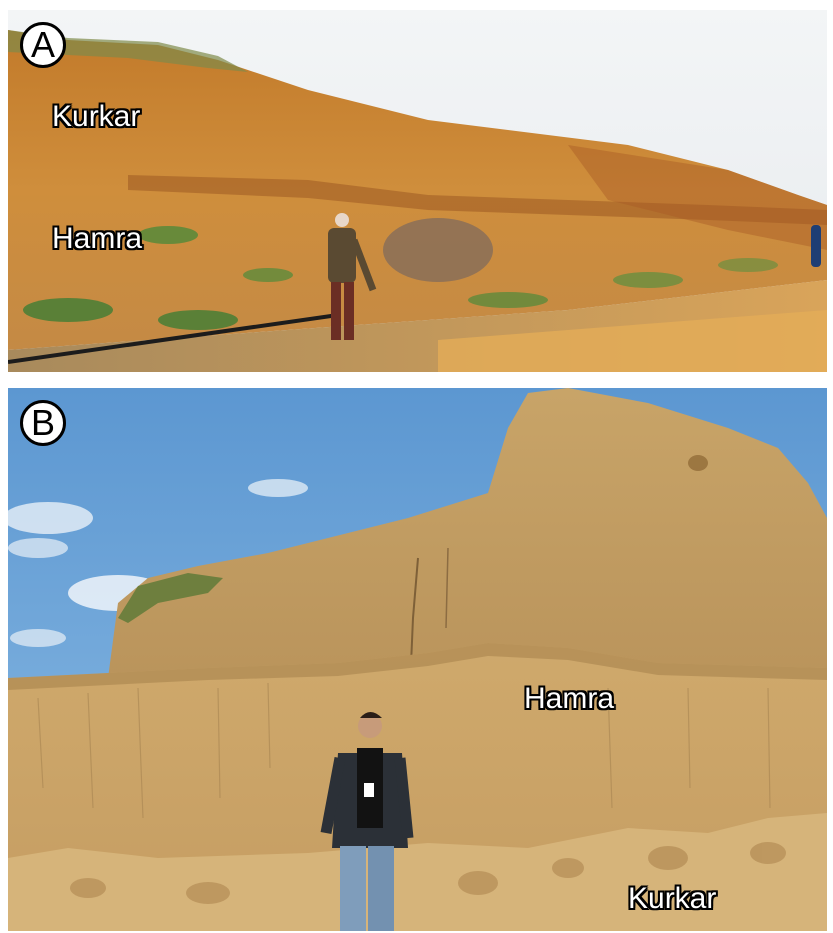 The image size is (833, 933). What do you see at coordinates (97, 239) in the screenshot?
I see `label-hamra-a: Hamra` at bounding box center [97, 239].